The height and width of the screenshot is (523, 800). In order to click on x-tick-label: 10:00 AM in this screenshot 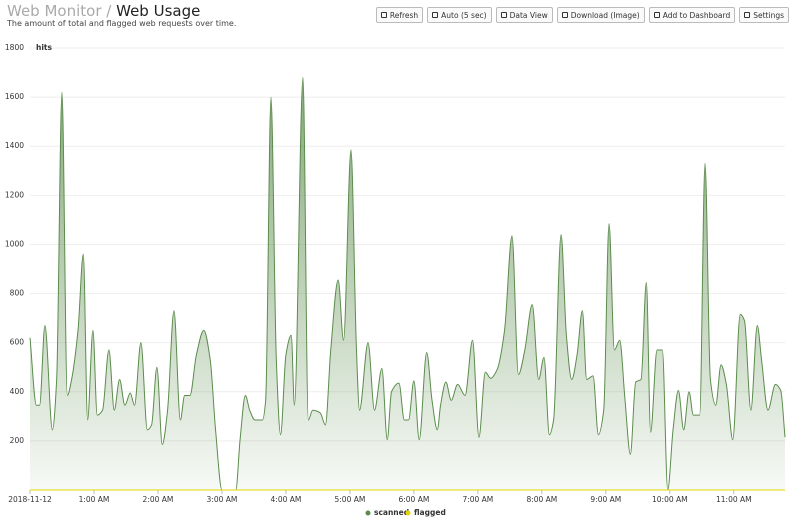, I will do `click(670, 499)`.